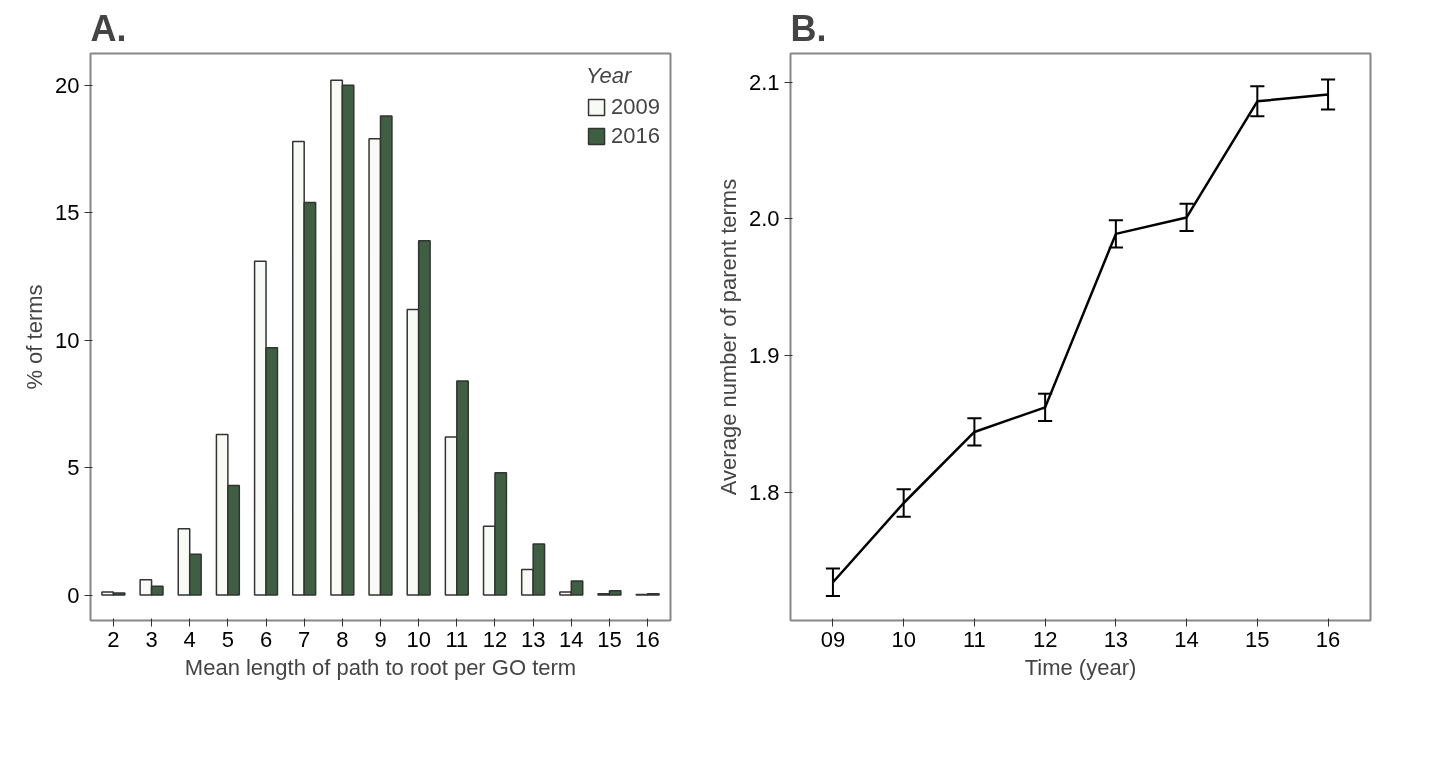 Image resolution: width=1453 pixels, height=776 pixels. I want to click on y-tick-label: 2.1, so click(764, 82).